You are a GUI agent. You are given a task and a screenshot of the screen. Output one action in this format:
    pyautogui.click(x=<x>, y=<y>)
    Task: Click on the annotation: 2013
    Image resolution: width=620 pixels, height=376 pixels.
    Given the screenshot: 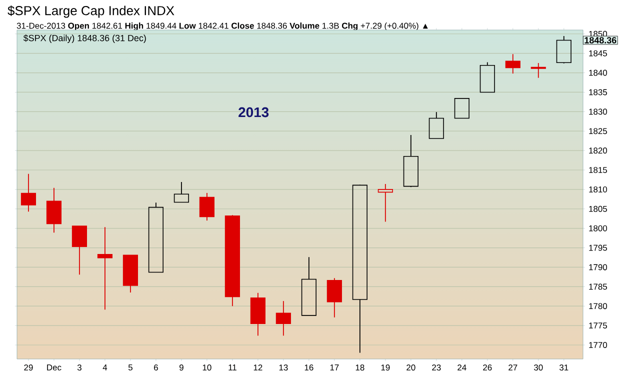 What is the action you would take?
    pyautogui.click(x=253, y=112)
    